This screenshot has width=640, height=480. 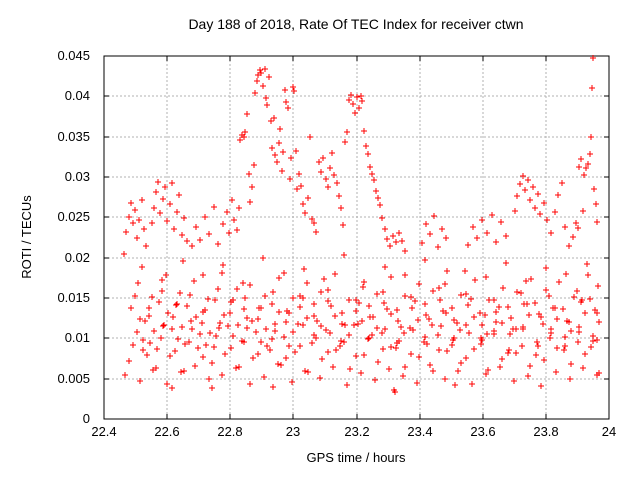 What do you see at coordinates (26, 237) in the screenshot?
I see `y-axis-label: ROTI / TECUs` at bounding box center [26, 237].